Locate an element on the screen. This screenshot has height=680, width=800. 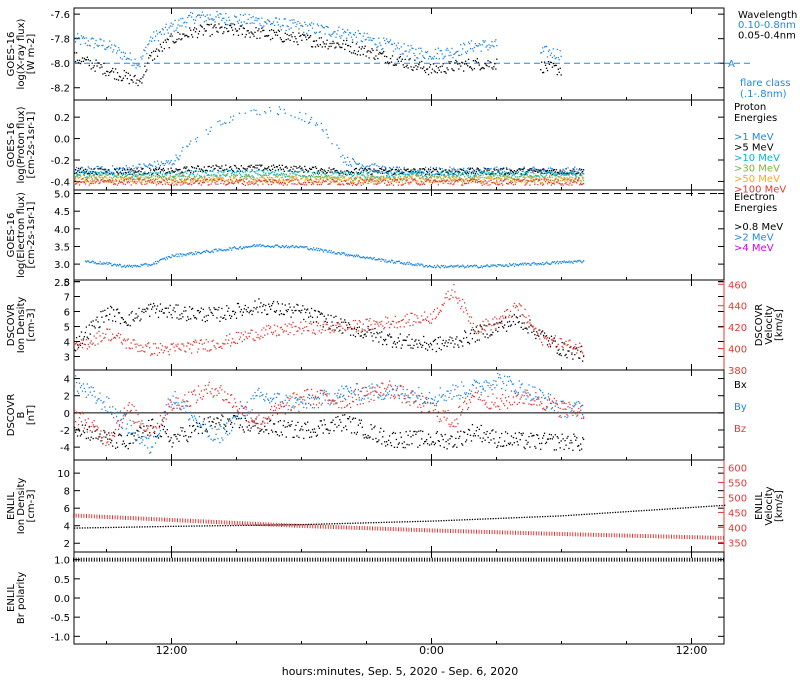
legend-entry: >100 MeV is located at coordinates (760, 190).